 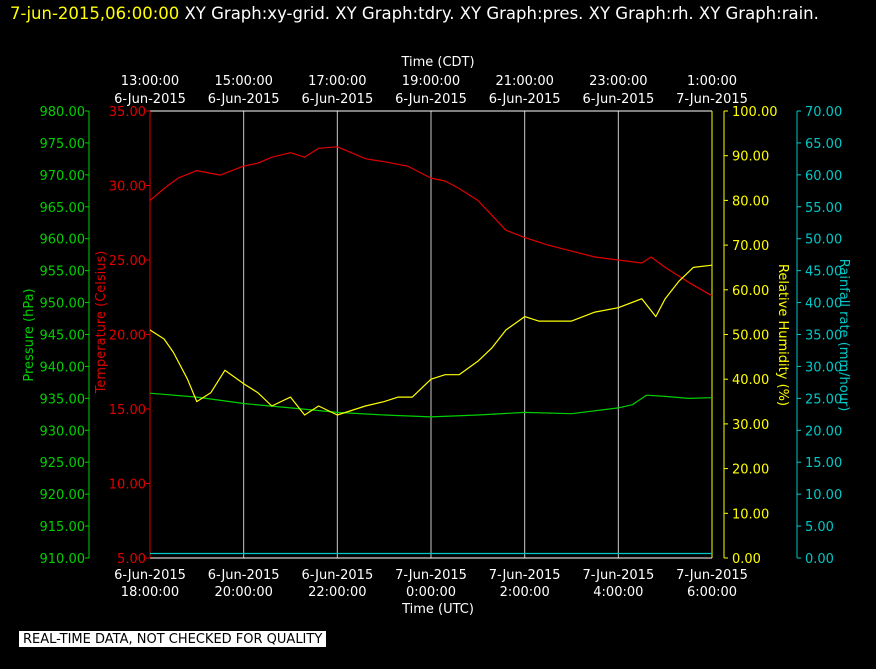 What do you see at coordinates (823, 463) in the screenshot?
I see `rain-tick-label: 15.00` at bounding box center [823, 463].